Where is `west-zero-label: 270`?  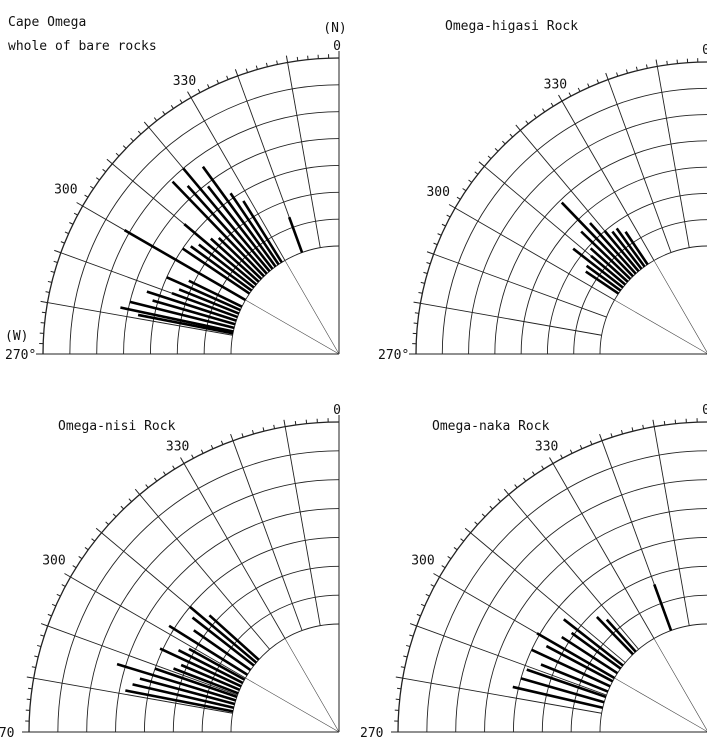 west-zero-label: 270 is located at coordinates (7, 733).